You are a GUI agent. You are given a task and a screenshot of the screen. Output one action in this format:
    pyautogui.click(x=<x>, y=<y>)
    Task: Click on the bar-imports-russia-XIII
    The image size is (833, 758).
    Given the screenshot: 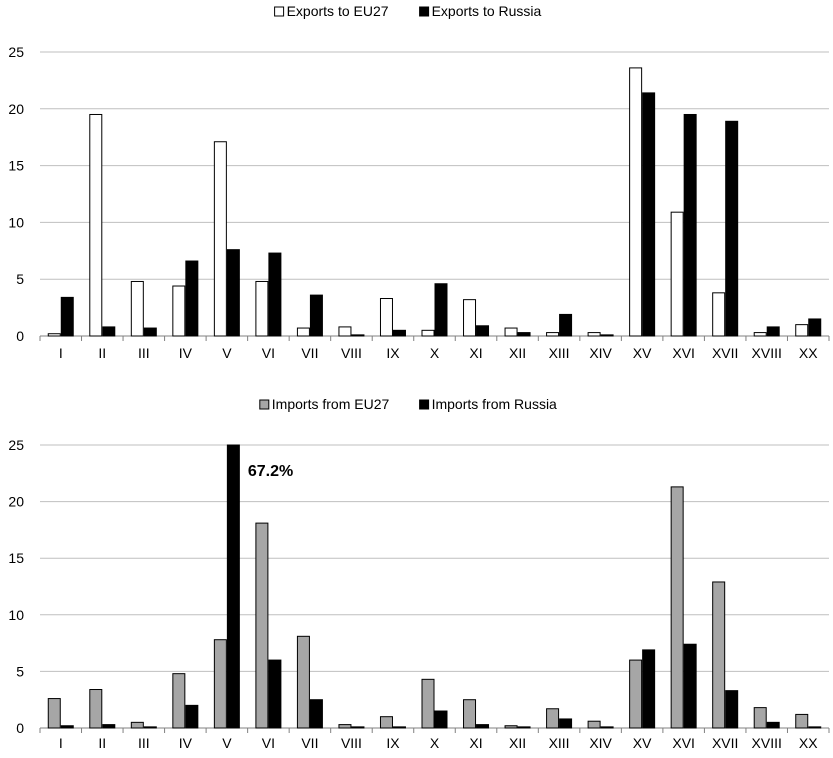 What is the action you would take?
    pyautogui.click(x=566, y=723)
    